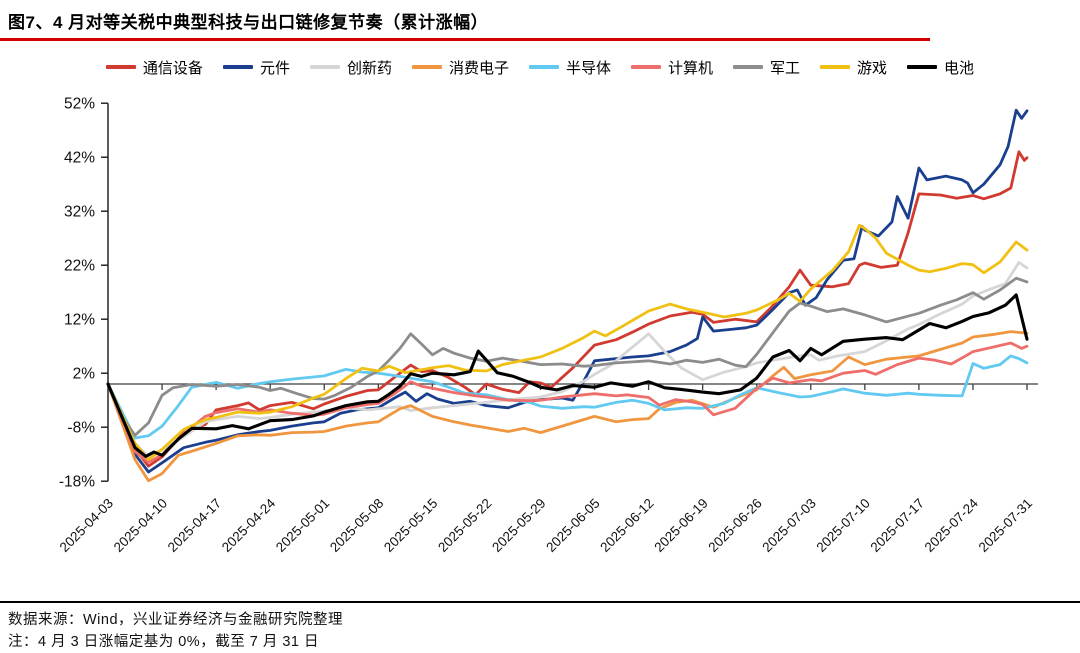 This screenshot has width=1080, height=653. Describe the element at coordinates (478, 68) in the screenshot. I see `legend-label: 消费电子` at that location.